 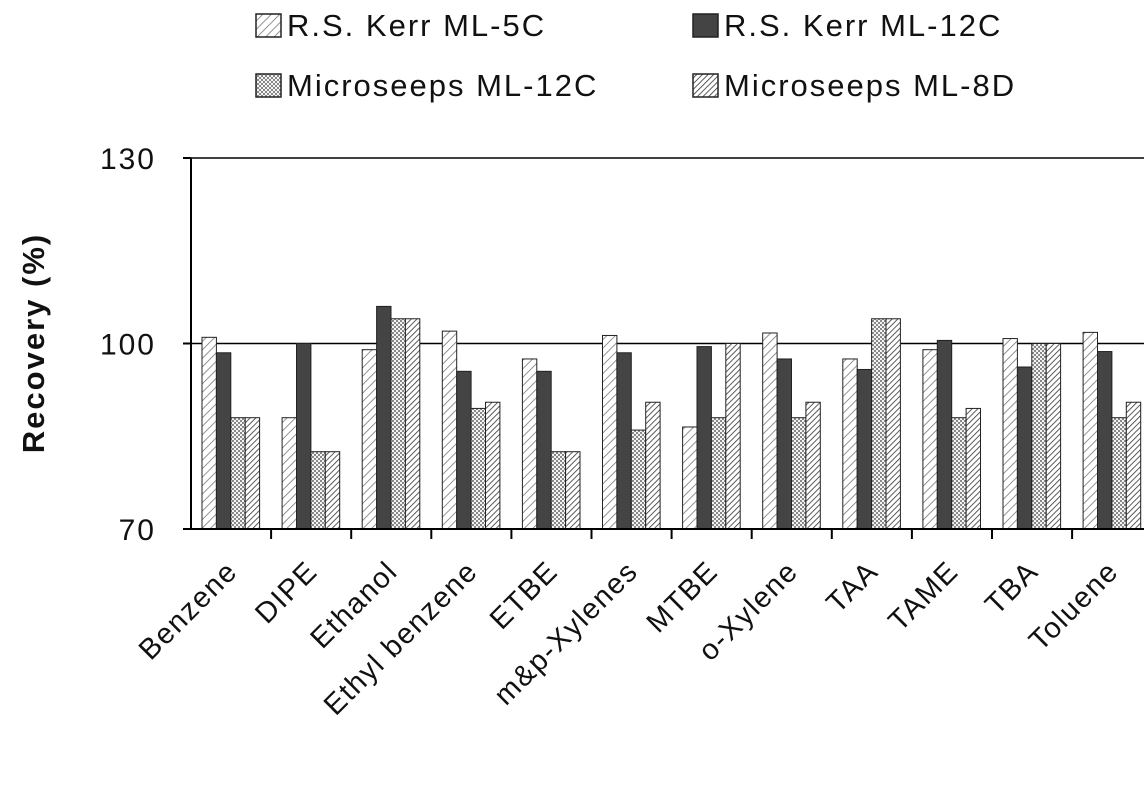 I want to click on y-tick-labels: 130 100 70, so click(x=145, y=345).